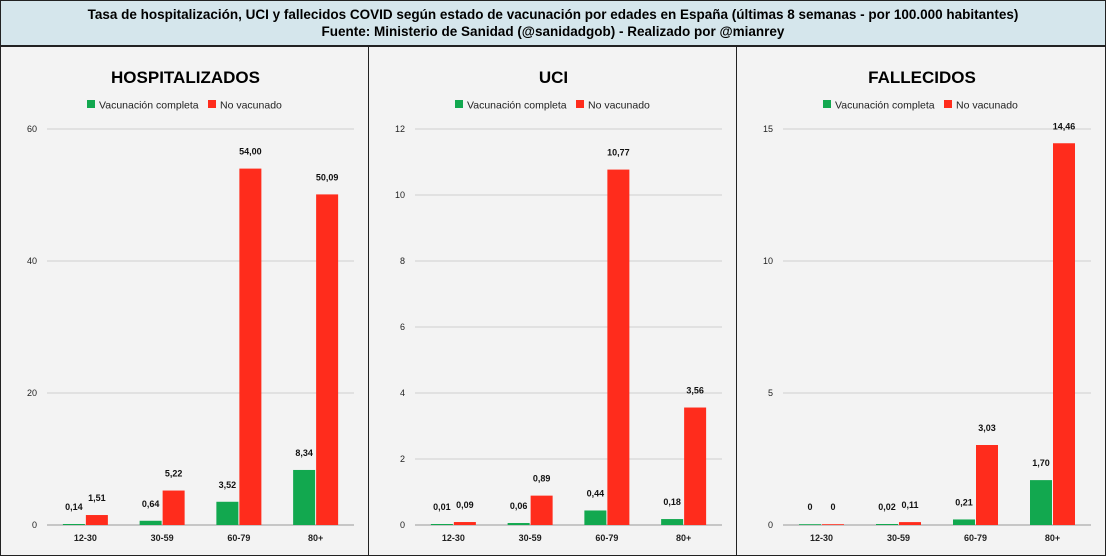 The height and width of the screenshot is (558, 1106). What do you see at coordinates (1041, 463) in the screenshot?
I see `data-label: 1,70` at bounding box center [1041, 463].